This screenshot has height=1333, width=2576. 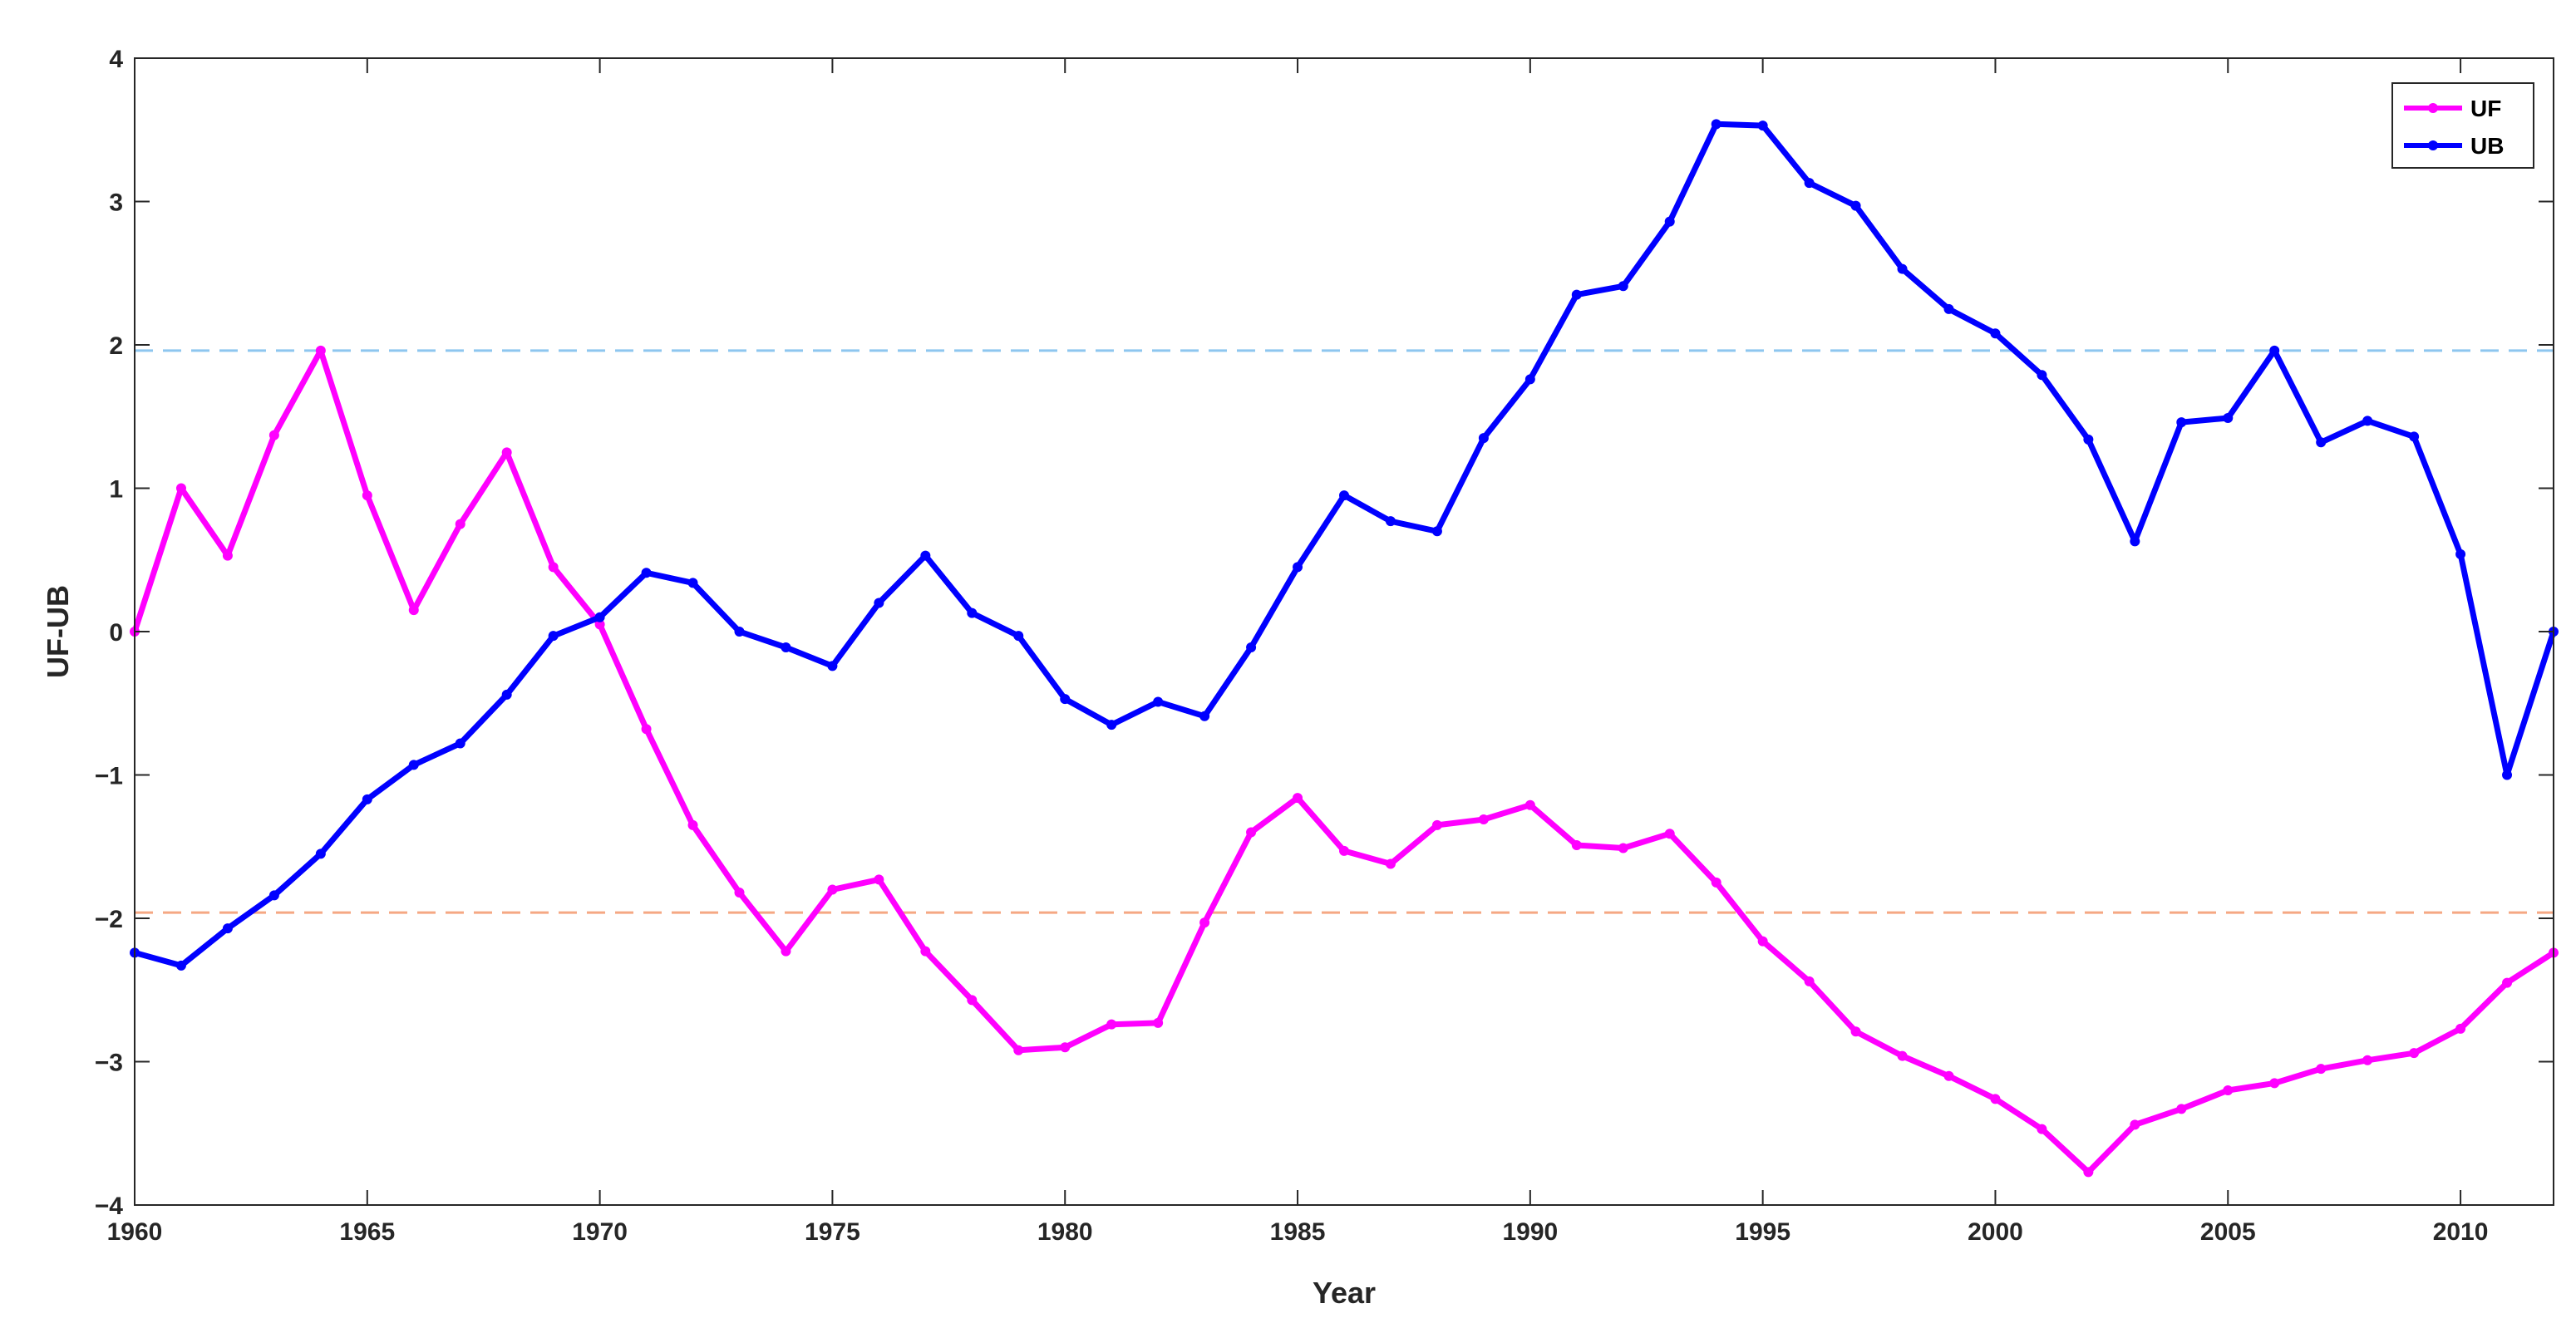 What do you see at coordinates (2485, 108) in the screenshot?
I see `legend-label-uf: UF` at bounding box center [2485, 108].